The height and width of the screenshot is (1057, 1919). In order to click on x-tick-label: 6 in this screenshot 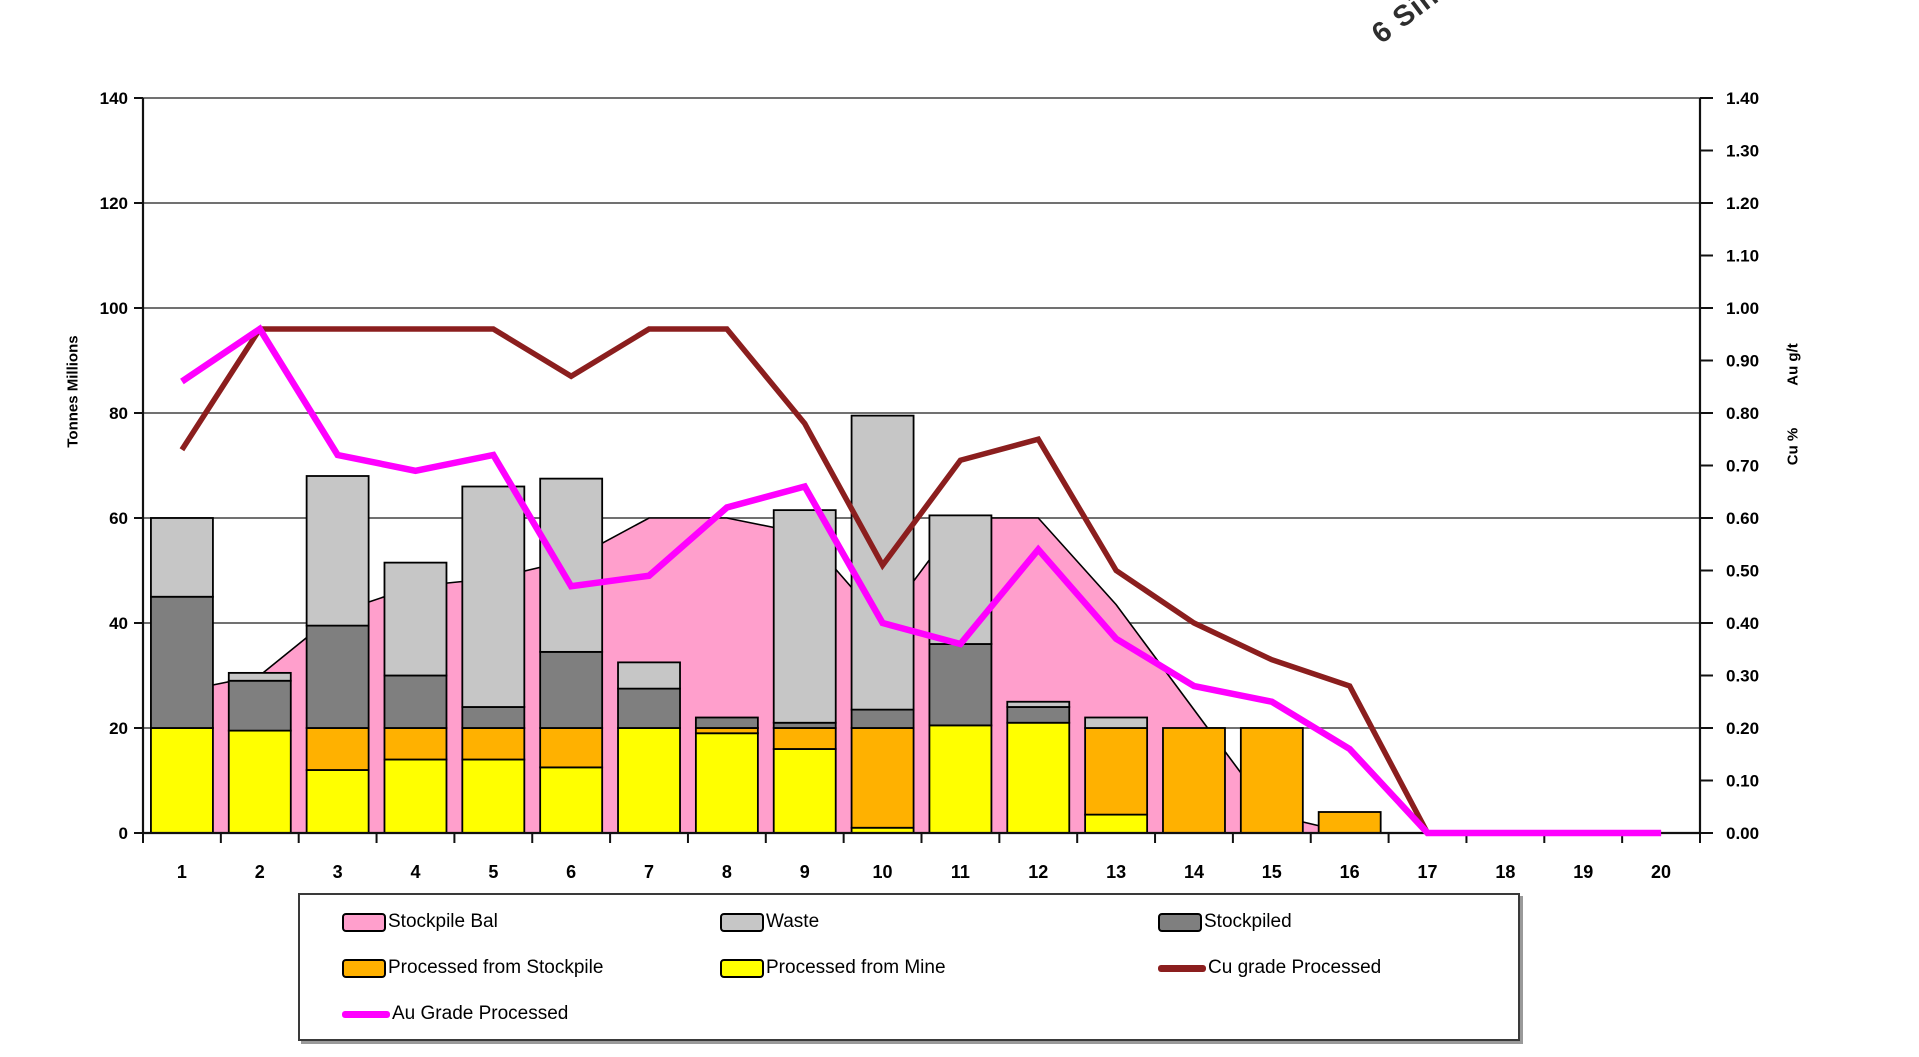, I will do `click(571, 872)`.